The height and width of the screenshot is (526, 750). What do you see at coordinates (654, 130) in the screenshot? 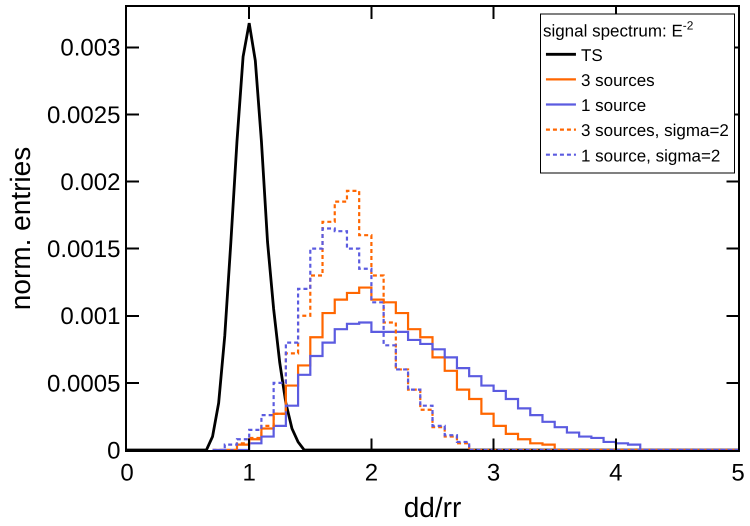
I see `legend-label: 3 sources, sigma=2` at bounding box center [654, 130].